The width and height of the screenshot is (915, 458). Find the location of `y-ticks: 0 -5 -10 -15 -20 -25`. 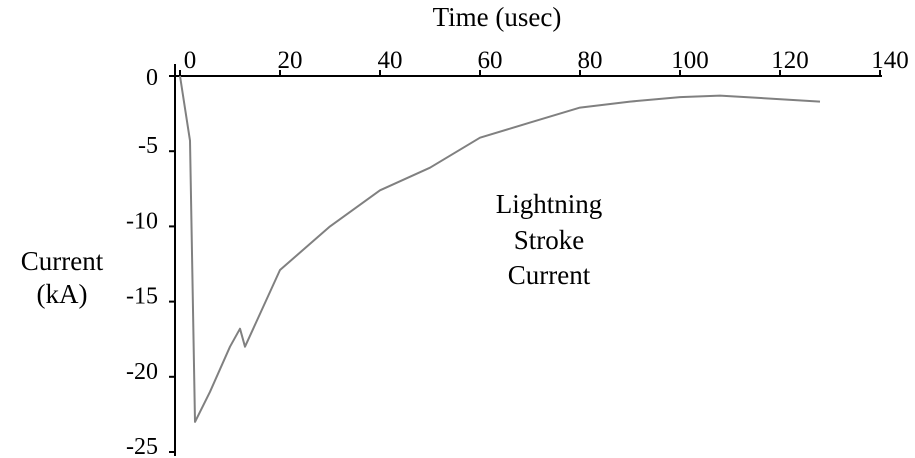

y-ticks: 0 -5 -10 -15 -20 -25 is located at coordinates (150, 261).